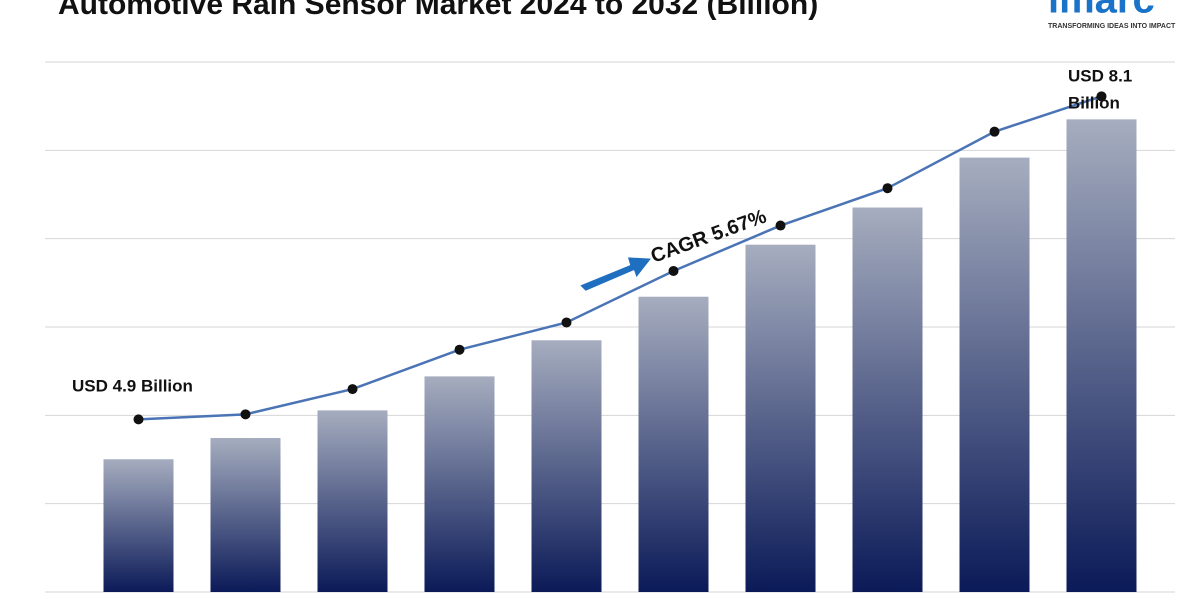 The image size is (1200, 600). I want to click on logo-tagline: TRANSFORMING IDEAS INTO IMPACT, so click(1112, 26).